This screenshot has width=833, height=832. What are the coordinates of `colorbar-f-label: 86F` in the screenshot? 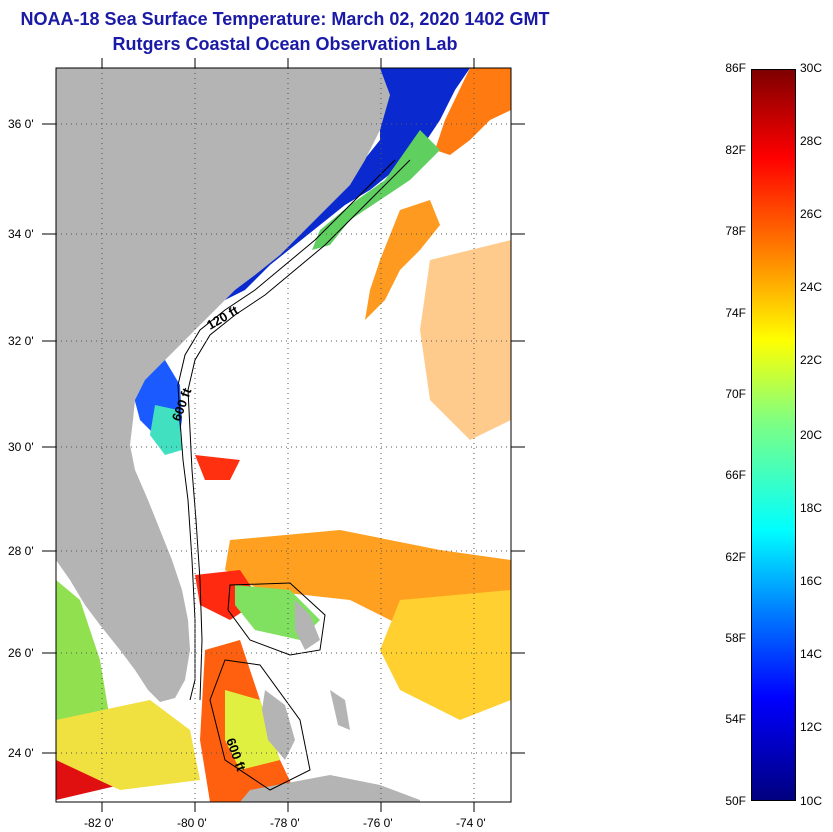 It's located at (735, 68).